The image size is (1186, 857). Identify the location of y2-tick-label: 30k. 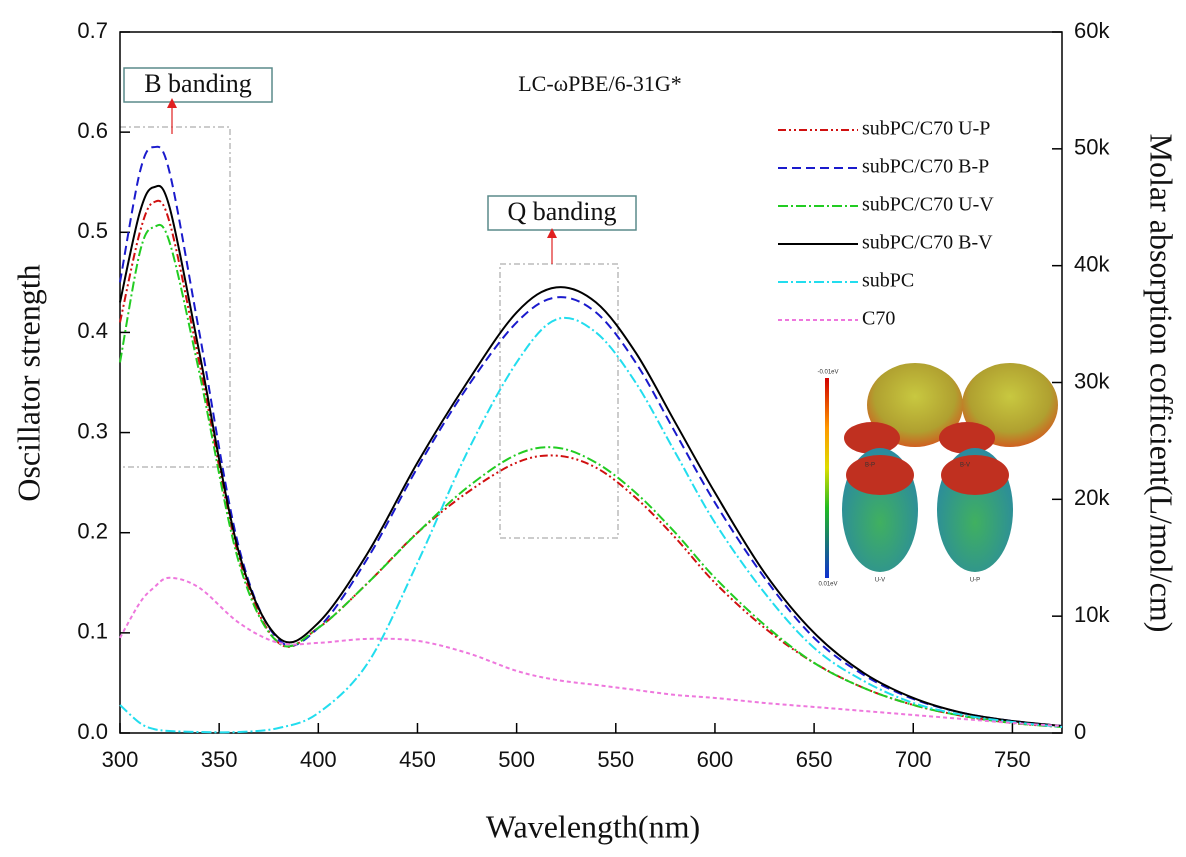
(1092, 380).